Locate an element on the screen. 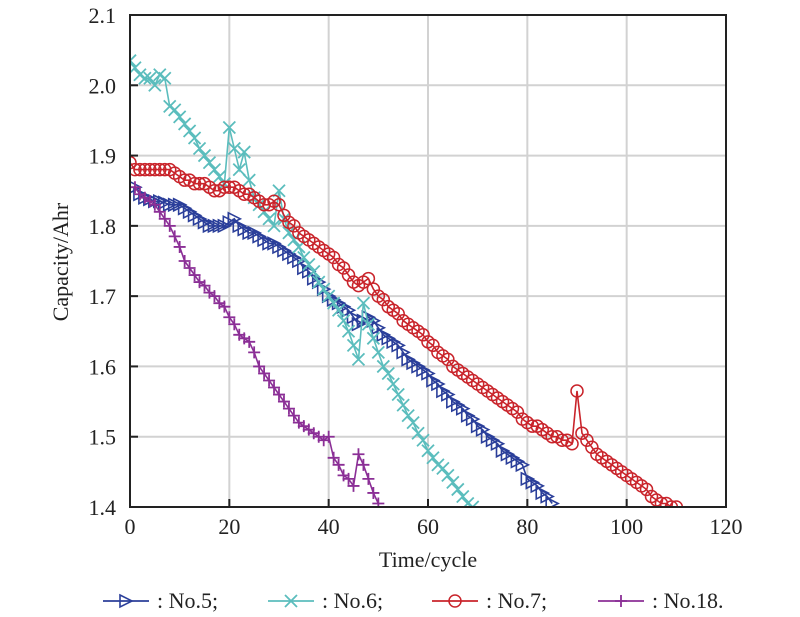 The height and width of the screenshot is (617, 800). y-tick-label: 1.4 is located at coordinates (103, 507).